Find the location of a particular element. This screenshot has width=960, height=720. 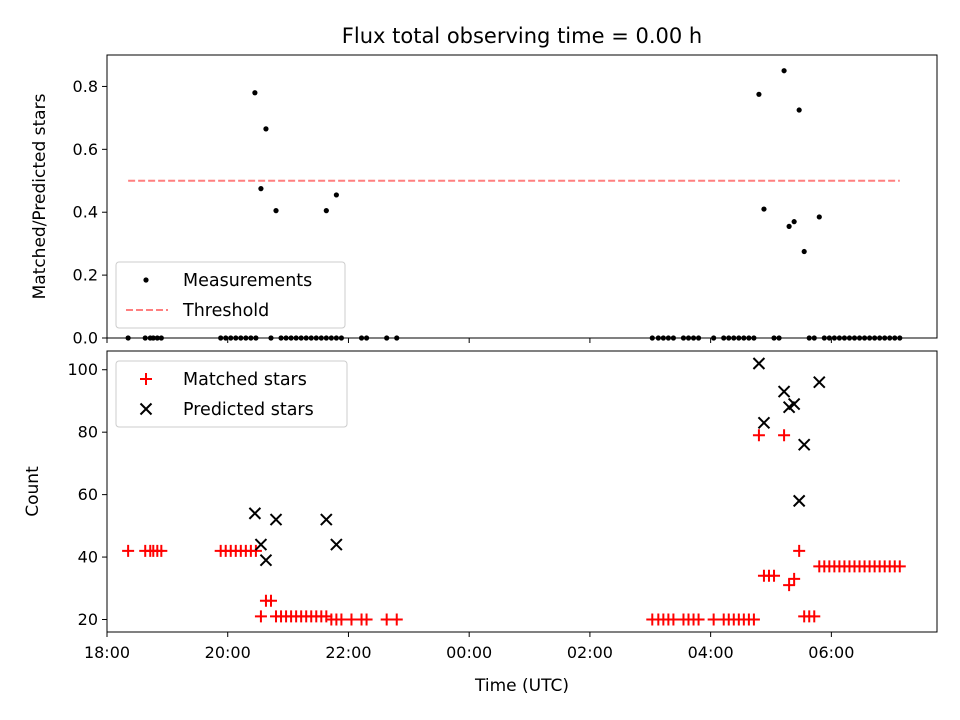

y-tick-label: 0.4 is located at coordinates (85, 212).